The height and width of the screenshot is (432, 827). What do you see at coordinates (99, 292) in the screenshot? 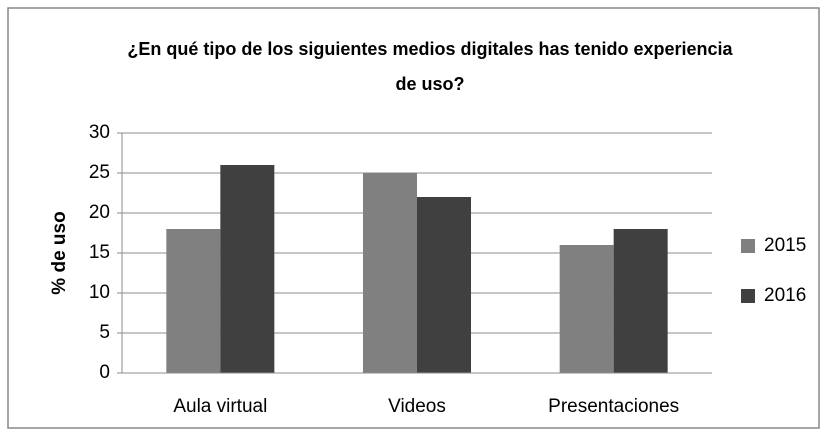
I see `y-tick-label: 10` at bounding box center [99, 292].